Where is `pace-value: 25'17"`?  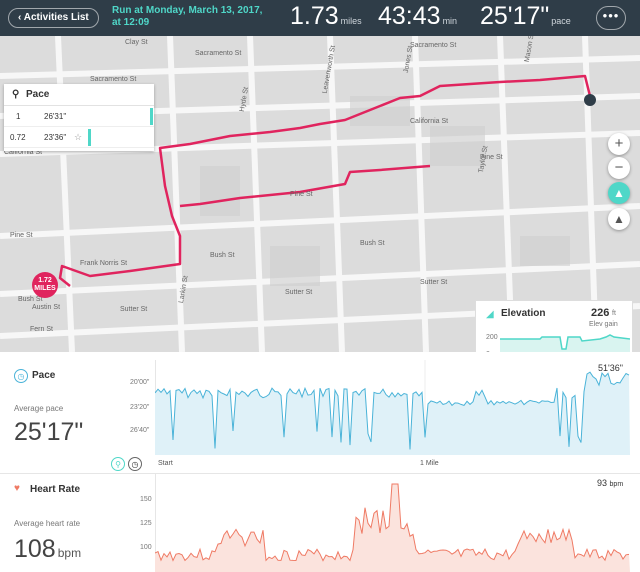
pace-value: 25'17" is located at coordinates (515, 16).